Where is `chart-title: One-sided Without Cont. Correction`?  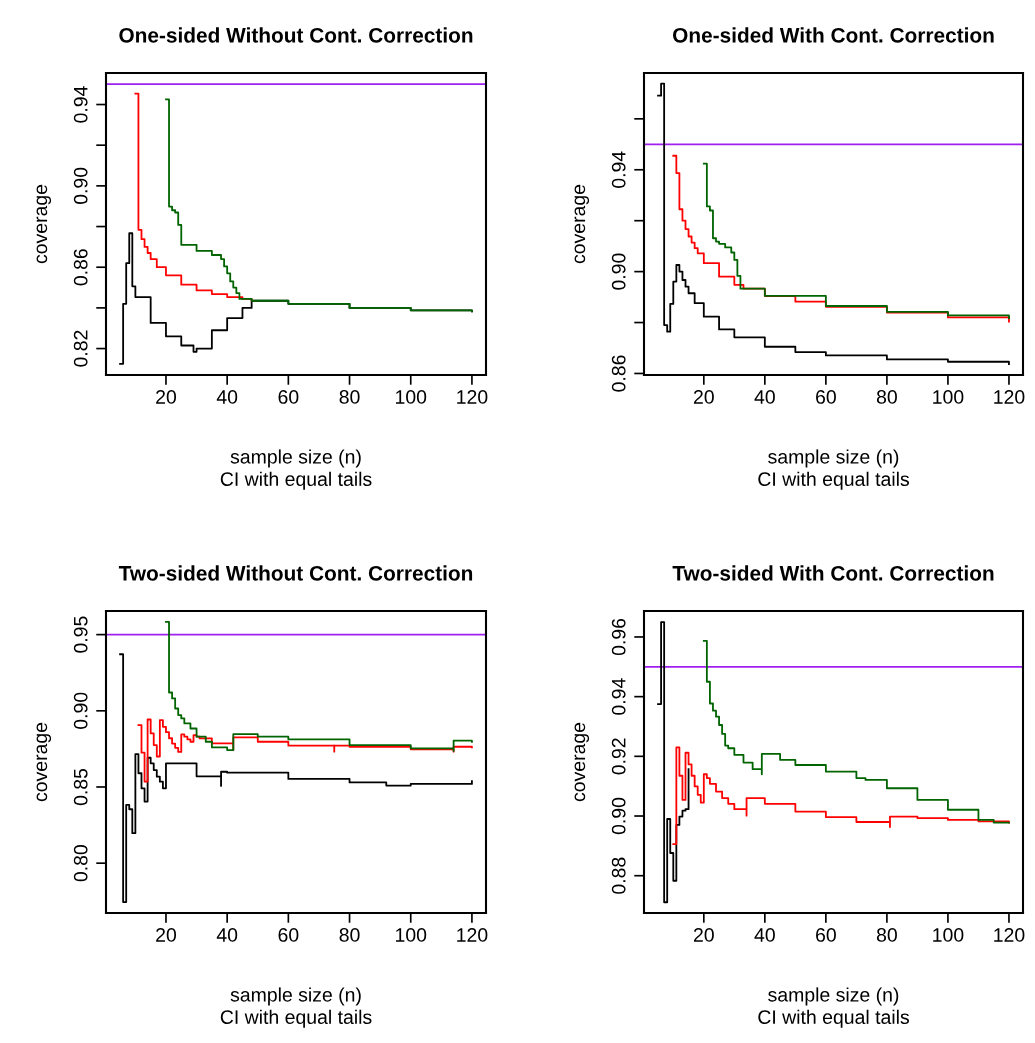
chart-title: One-sided Without Cont. Correction is located at coordinates (296, 35).